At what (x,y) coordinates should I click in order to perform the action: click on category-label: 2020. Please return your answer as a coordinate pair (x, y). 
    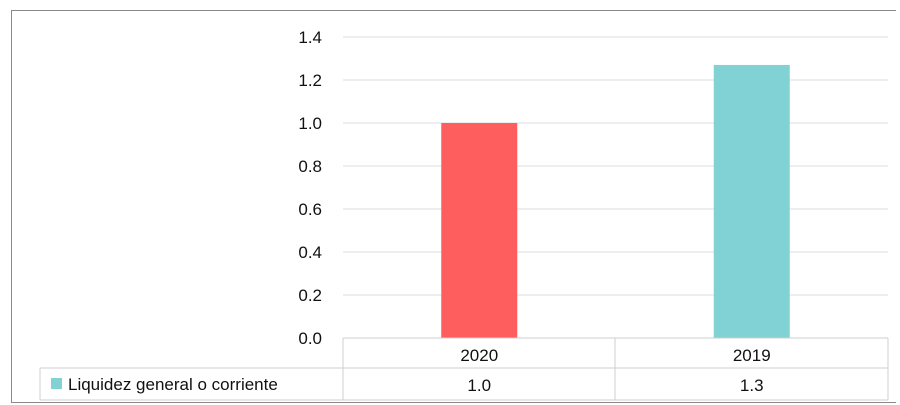
    Looking at the image, I should click on (479, 355).